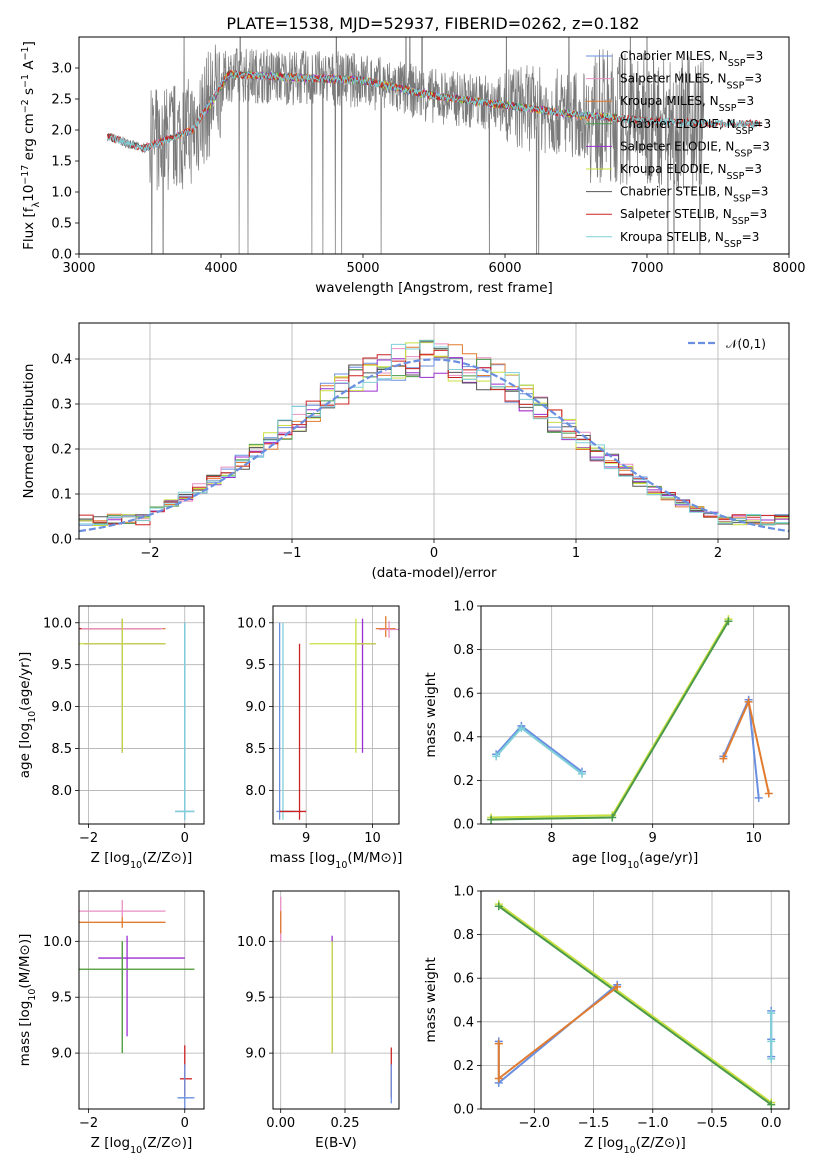 The height and width of the screenshot is (1170, 819). What do you see at coordinates (712, 1123) in the screenshot?
I see `x-tick-label: −0.5` at bounding box center [712, 1123].